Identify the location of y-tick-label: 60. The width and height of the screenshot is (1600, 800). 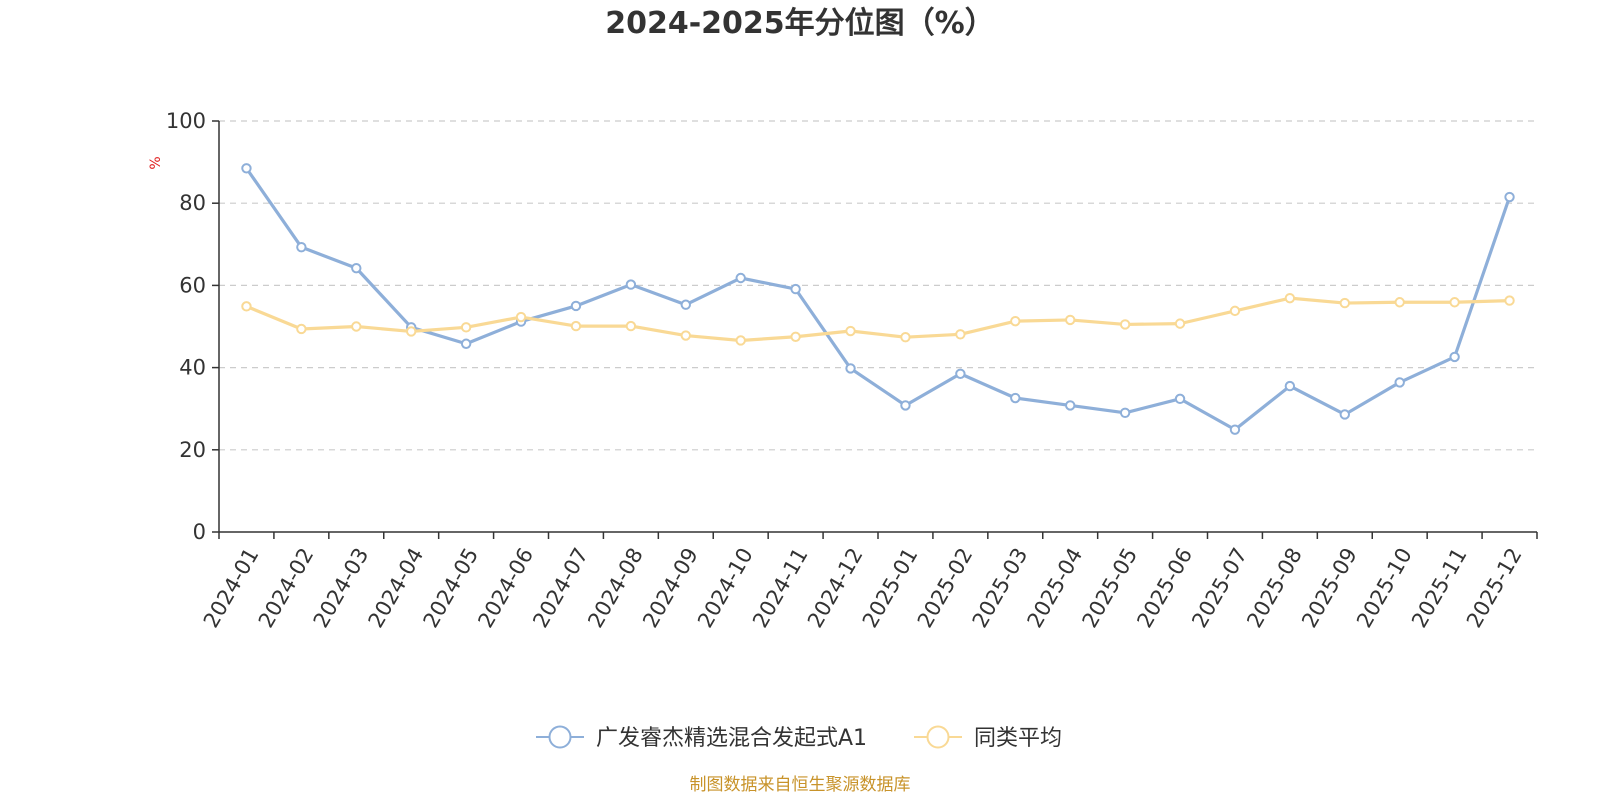
(192, 285).